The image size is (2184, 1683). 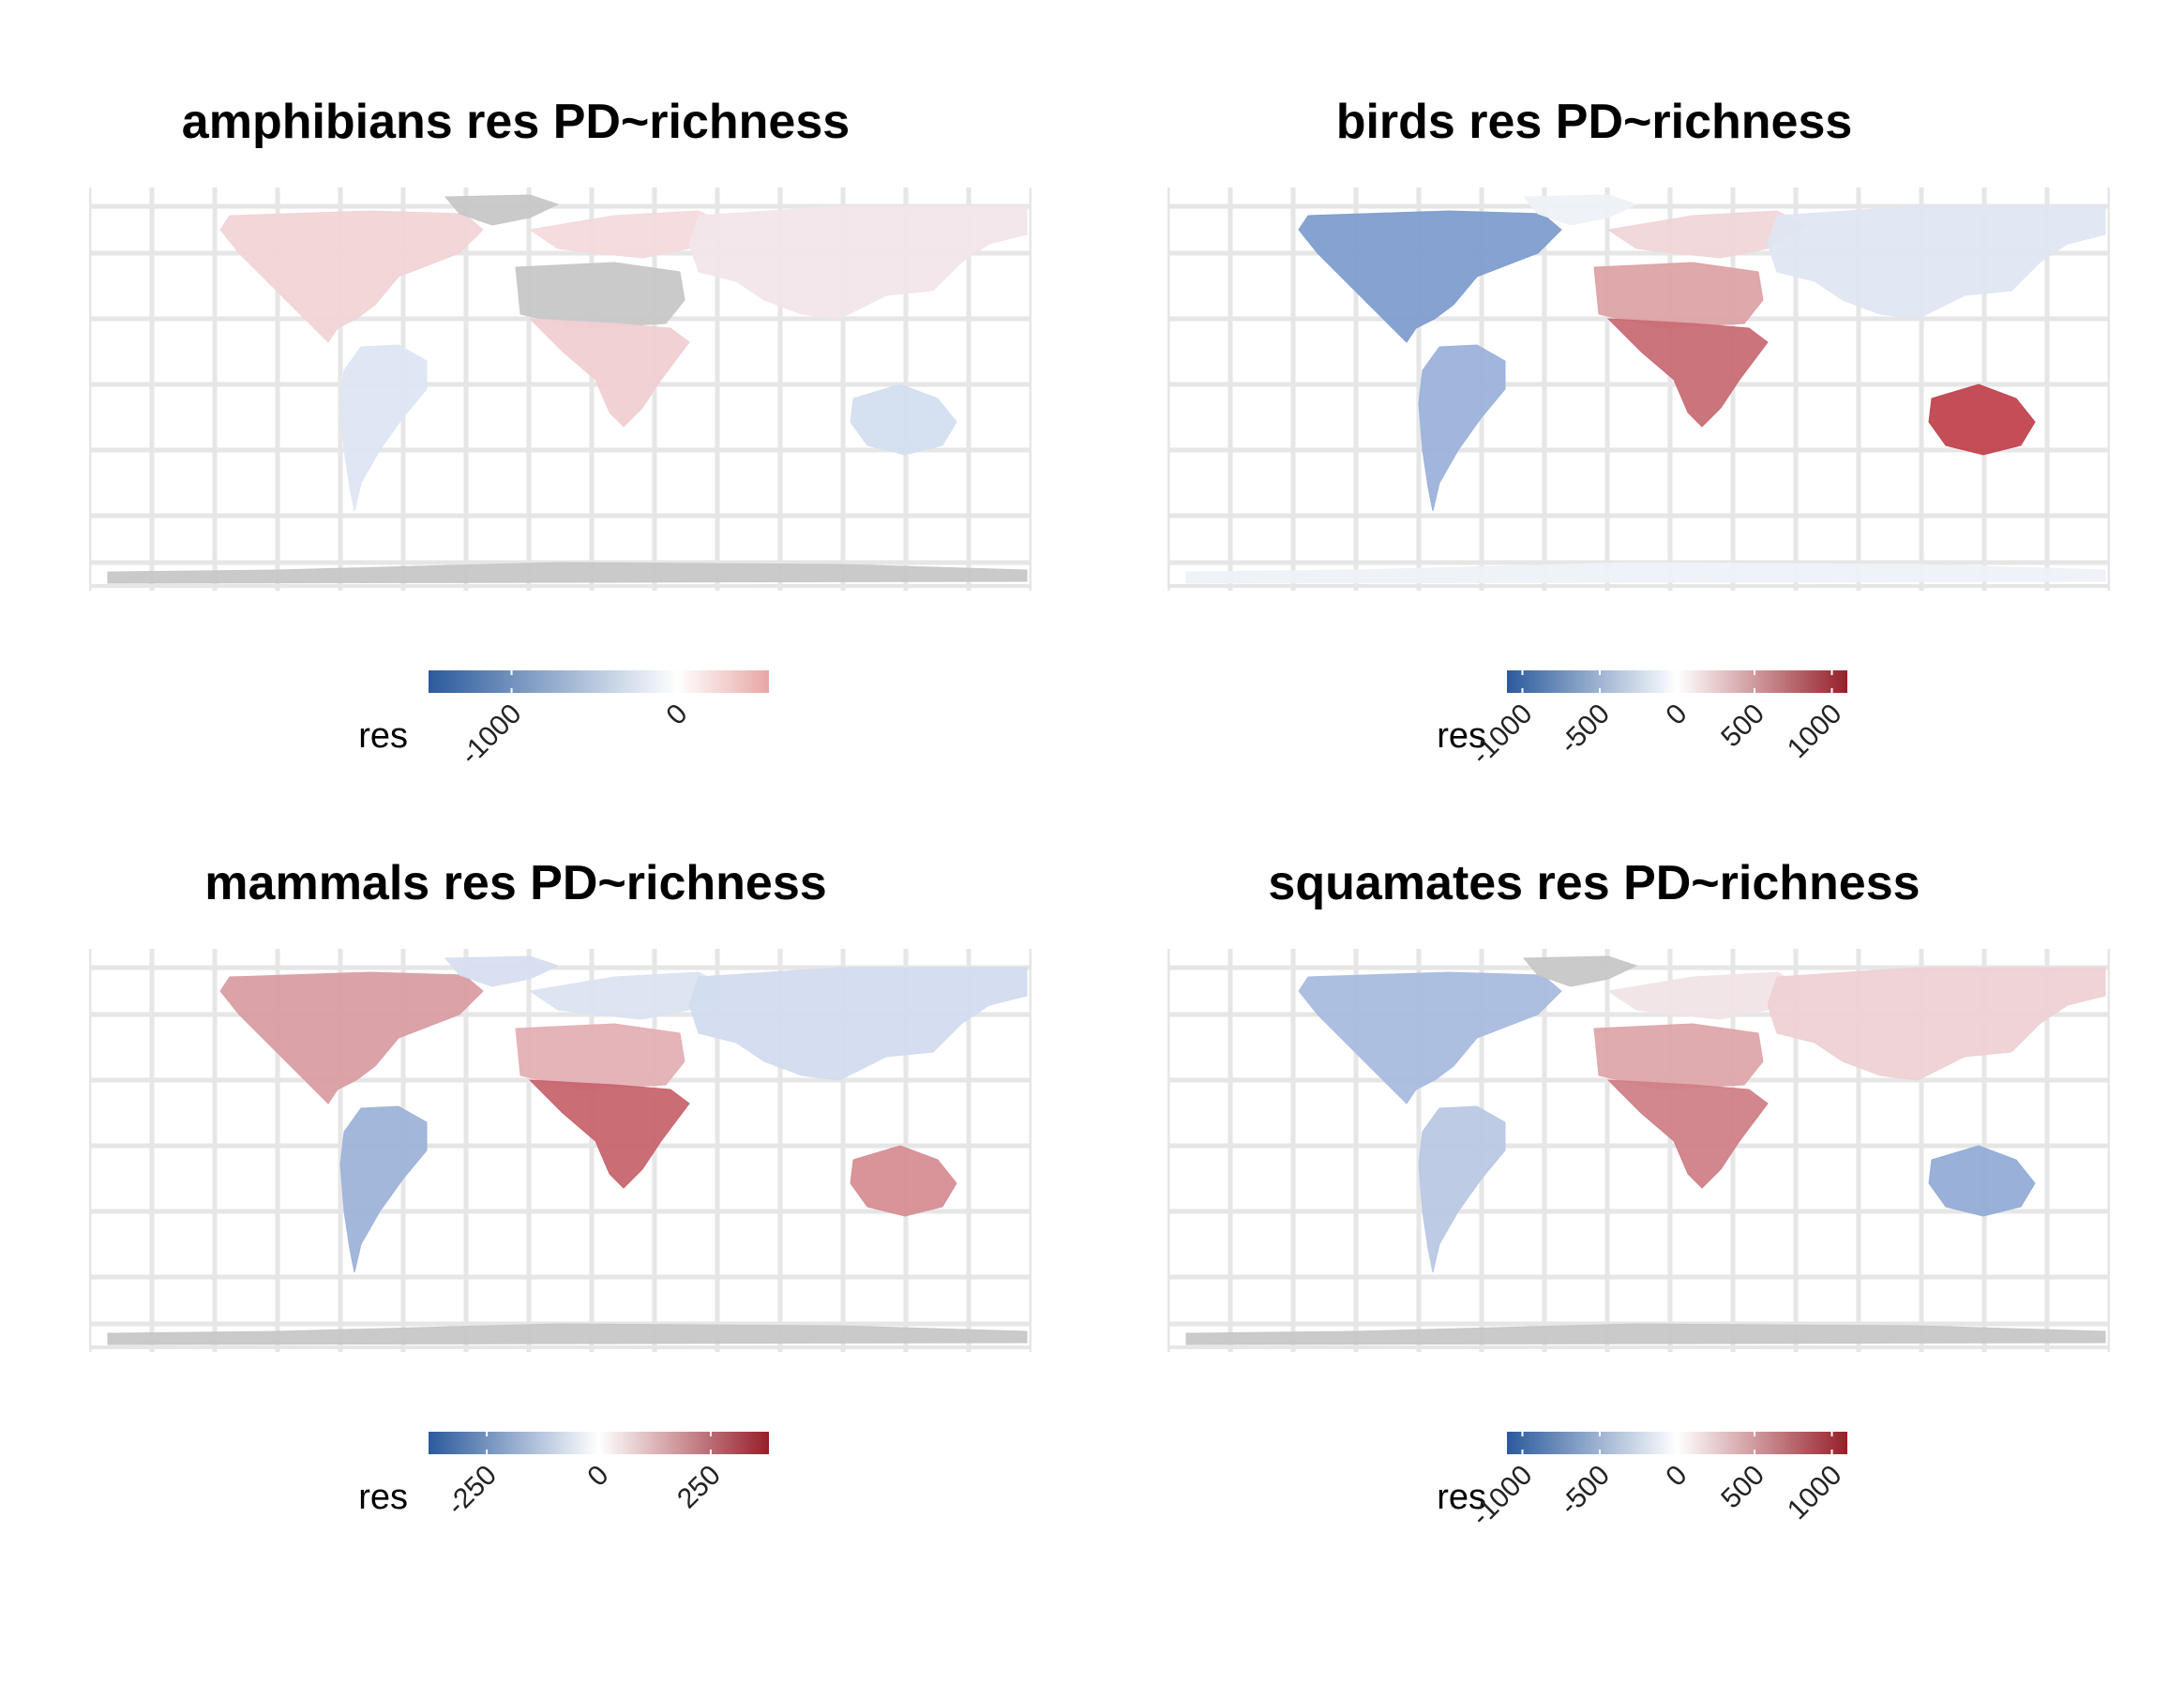 I want to click on legend-colorbar, so click(x=599, y=681).